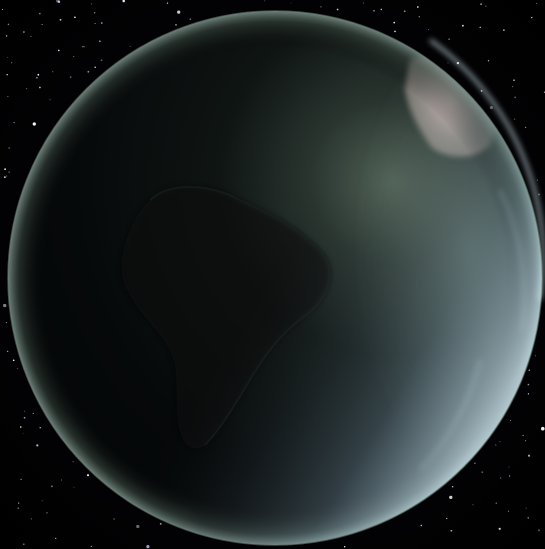 Image resolution: width=545 pixels, height=549 pixels. I want to click on atmosphere-bright-arc, so click(487, 169).